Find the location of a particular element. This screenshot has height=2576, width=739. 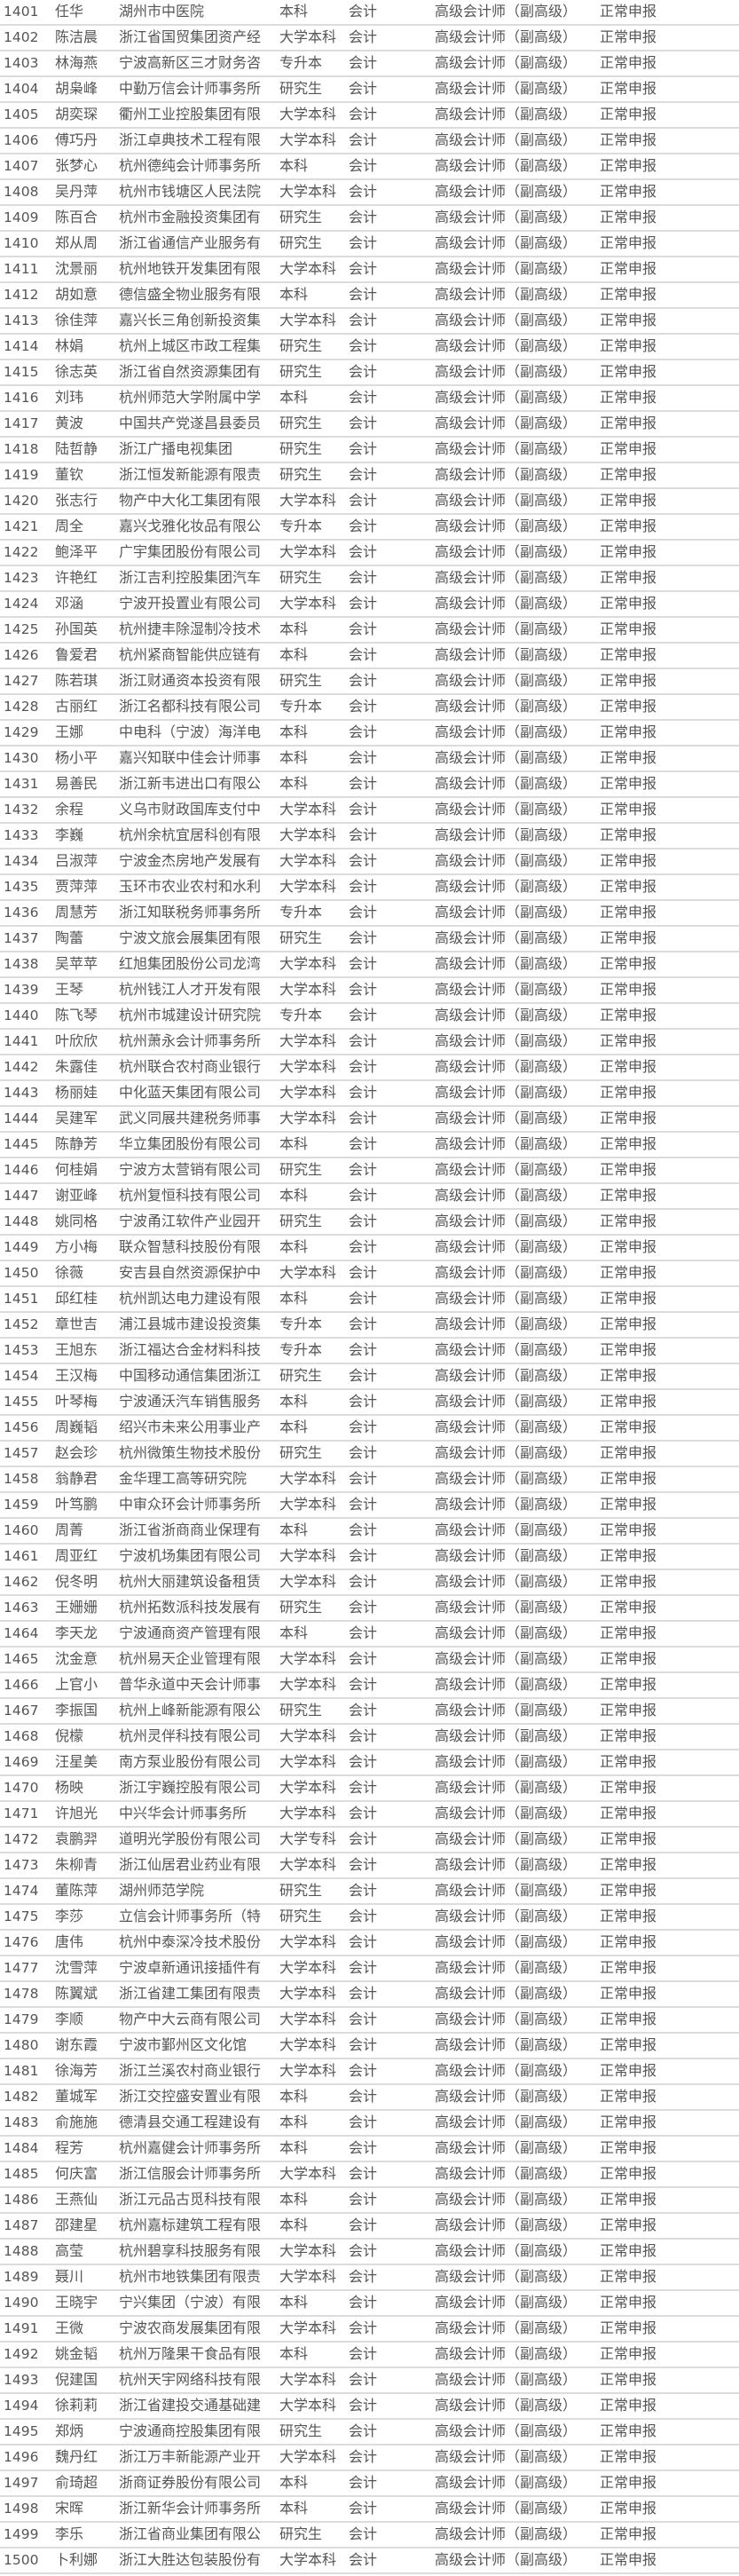

table-row: 1457 赵会珍 杭州微策生物技术股份 研究生 会计 高级会计师（副高级） 正常申报 is located at coordinates (370, 1454).